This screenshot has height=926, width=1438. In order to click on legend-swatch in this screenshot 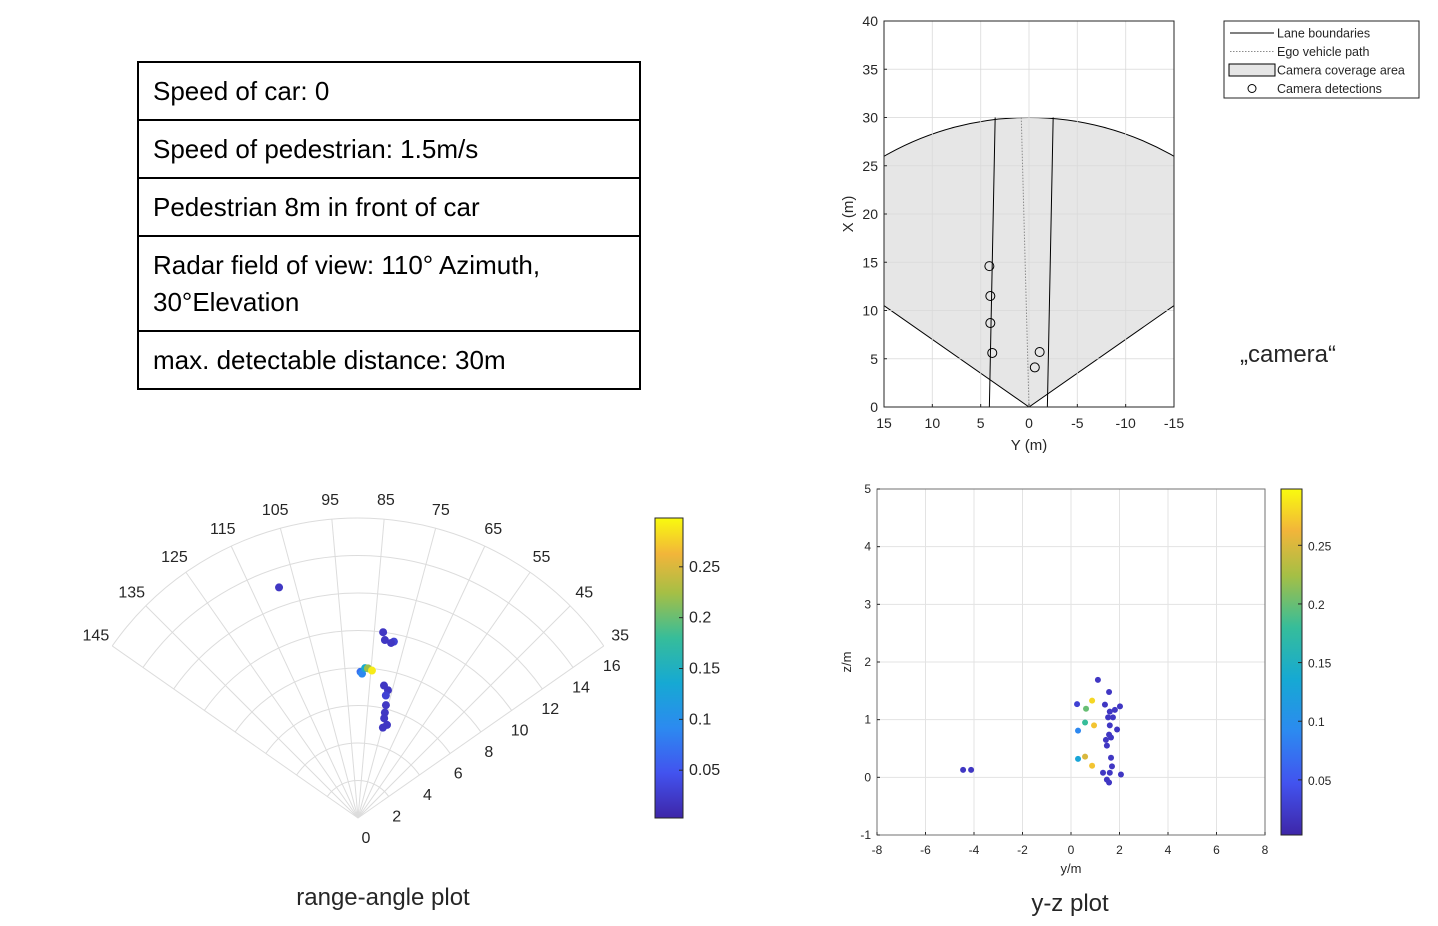, I will do `click(1252, 88)`.